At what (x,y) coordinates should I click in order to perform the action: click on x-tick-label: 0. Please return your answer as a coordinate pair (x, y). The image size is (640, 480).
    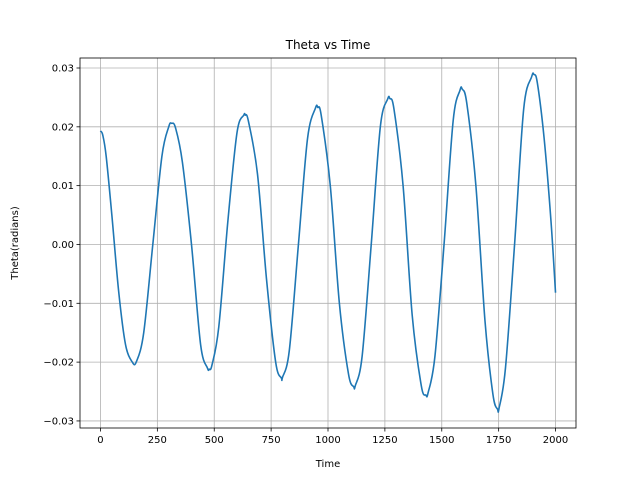
    Looking at the image, I should click on (100, 440).